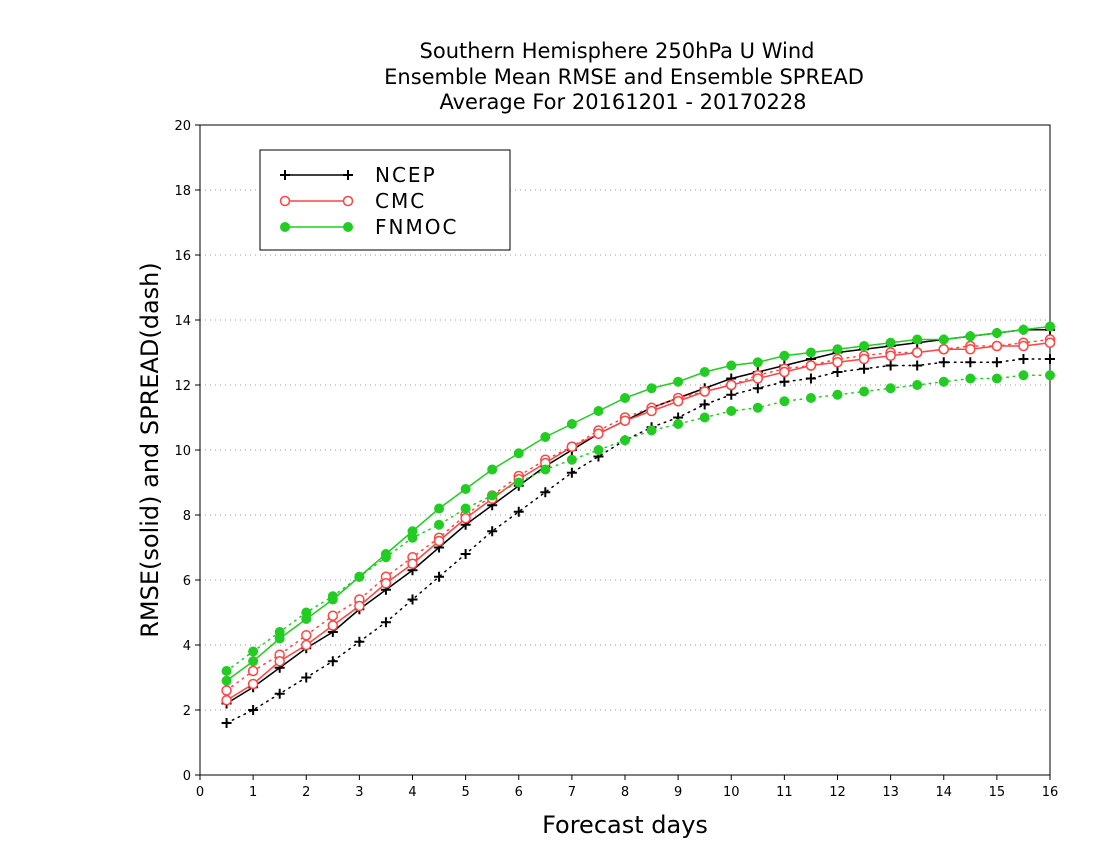 Image resolution: width=1100 pixels, height=850 pixels. I want to click on x-tick-label: 9, so click(678, 792).